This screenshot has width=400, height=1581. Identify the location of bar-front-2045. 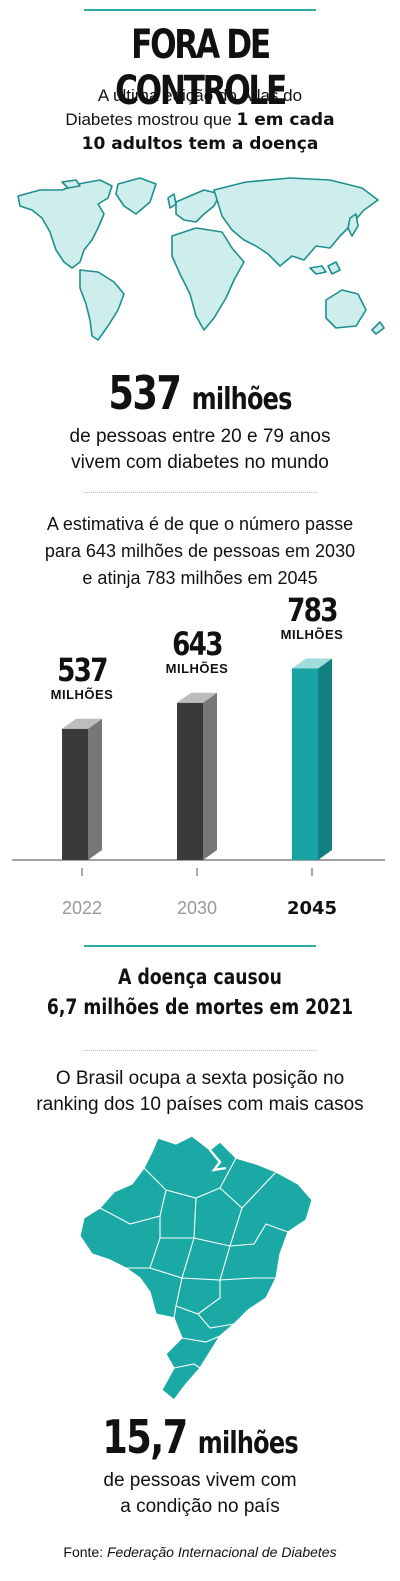
(305, 764).